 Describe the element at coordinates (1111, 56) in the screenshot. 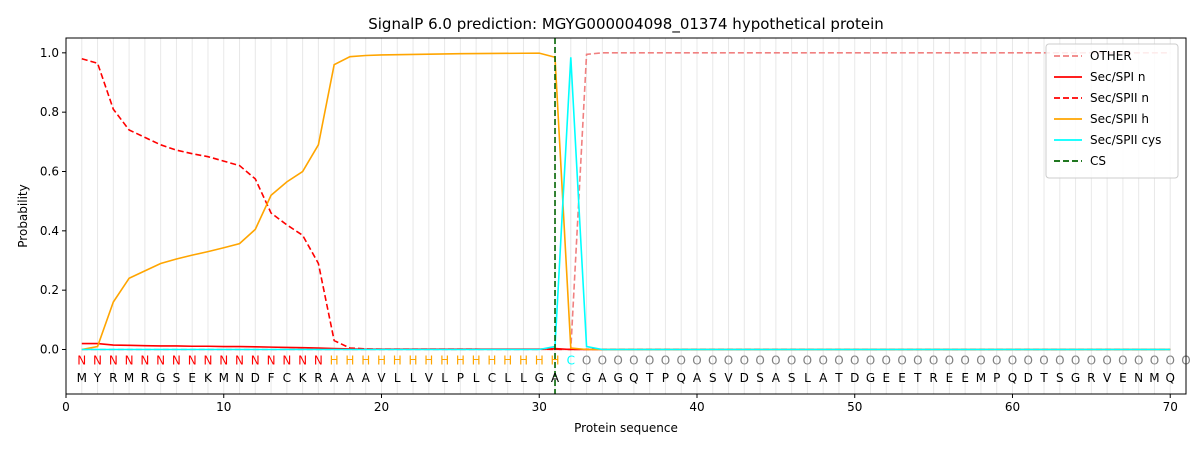

I see `legend-label: OTHER` at that location.